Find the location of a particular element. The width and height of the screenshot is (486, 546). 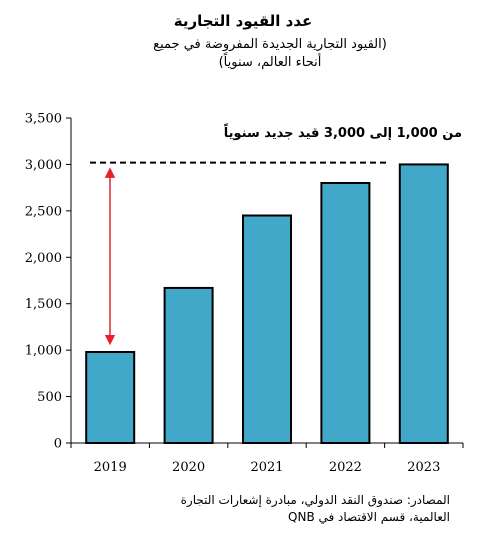

y-tick-label: 2,000 is located at coordinates (43, 258).